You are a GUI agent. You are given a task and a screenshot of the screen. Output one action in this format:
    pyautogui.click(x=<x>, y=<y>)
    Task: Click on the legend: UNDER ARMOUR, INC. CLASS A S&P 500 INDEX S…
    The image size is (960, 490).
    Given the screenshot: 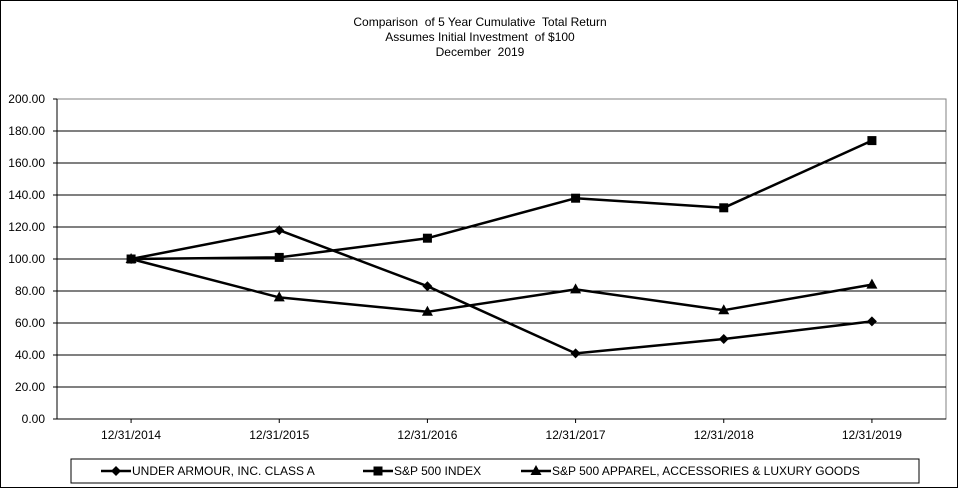 What is the action you would take?
    pyautogui.click(x=495, y=471)
    